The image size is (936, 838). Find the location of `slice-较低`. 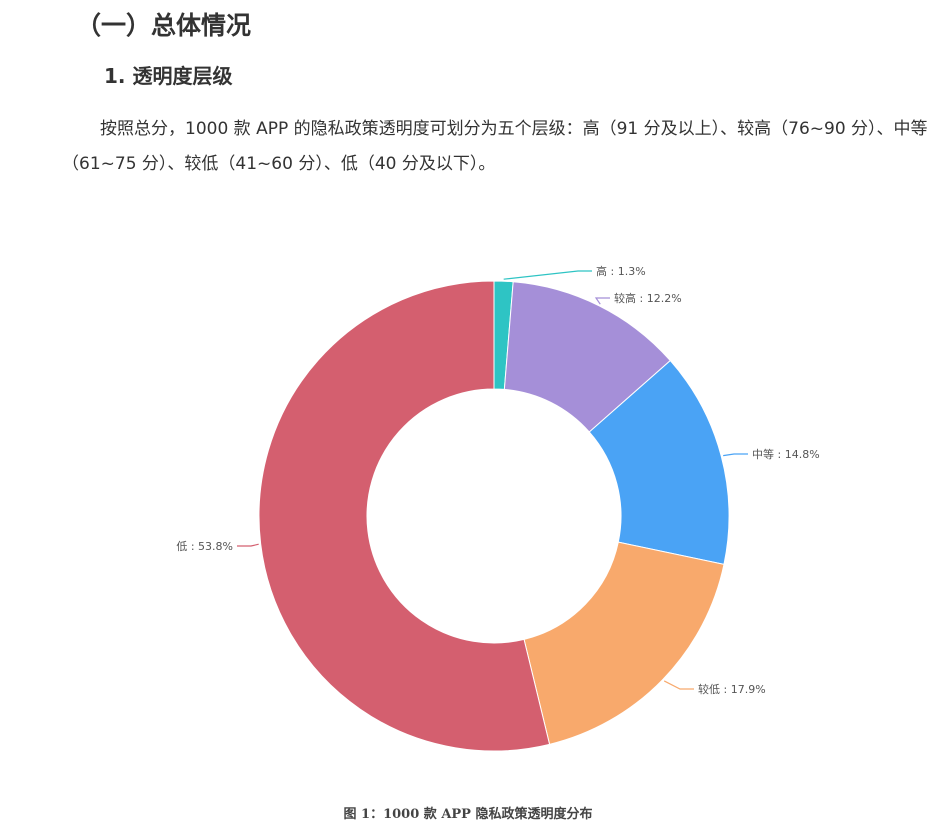

slice-较低 is located at coordinates (624, 643).